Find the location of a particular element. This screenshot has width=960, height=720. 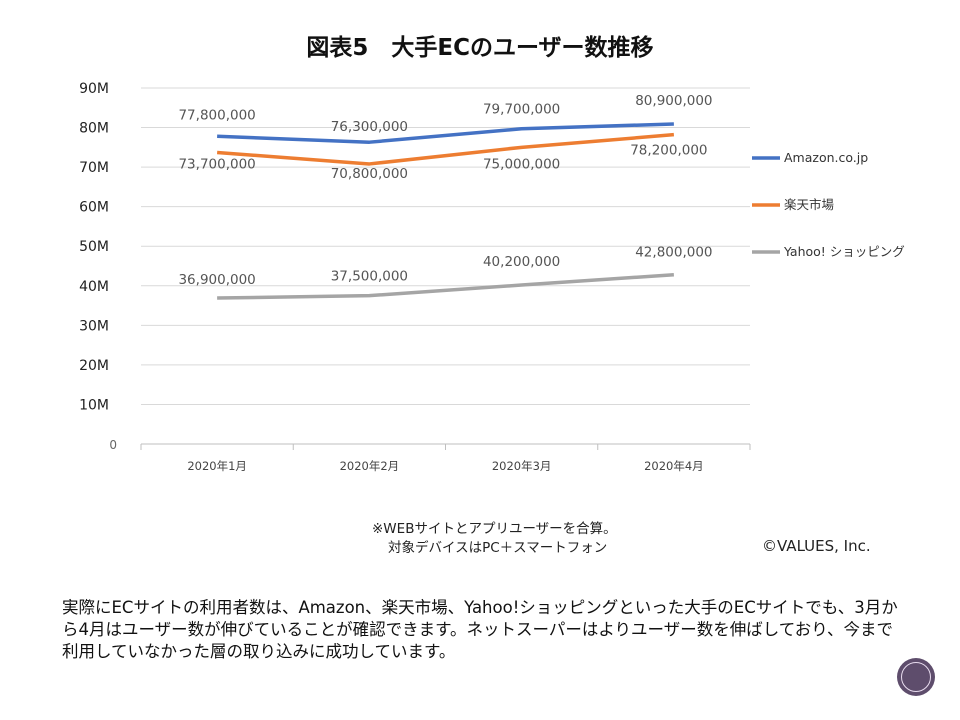

x-tick-label: 2020年4月 is located at coordinates (674, 466).